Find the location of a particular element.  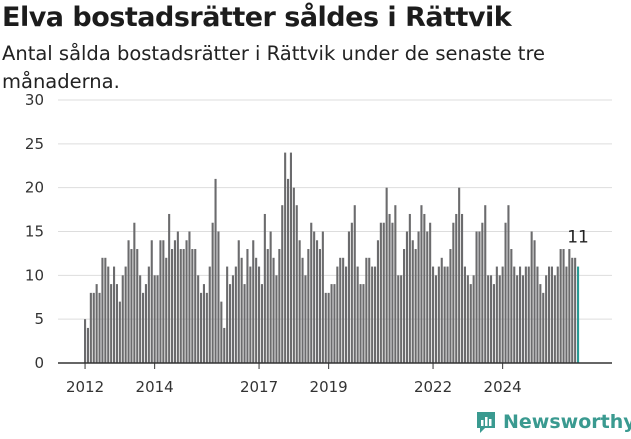

y-tick-label: 15 is located at coordinates (34, 232).